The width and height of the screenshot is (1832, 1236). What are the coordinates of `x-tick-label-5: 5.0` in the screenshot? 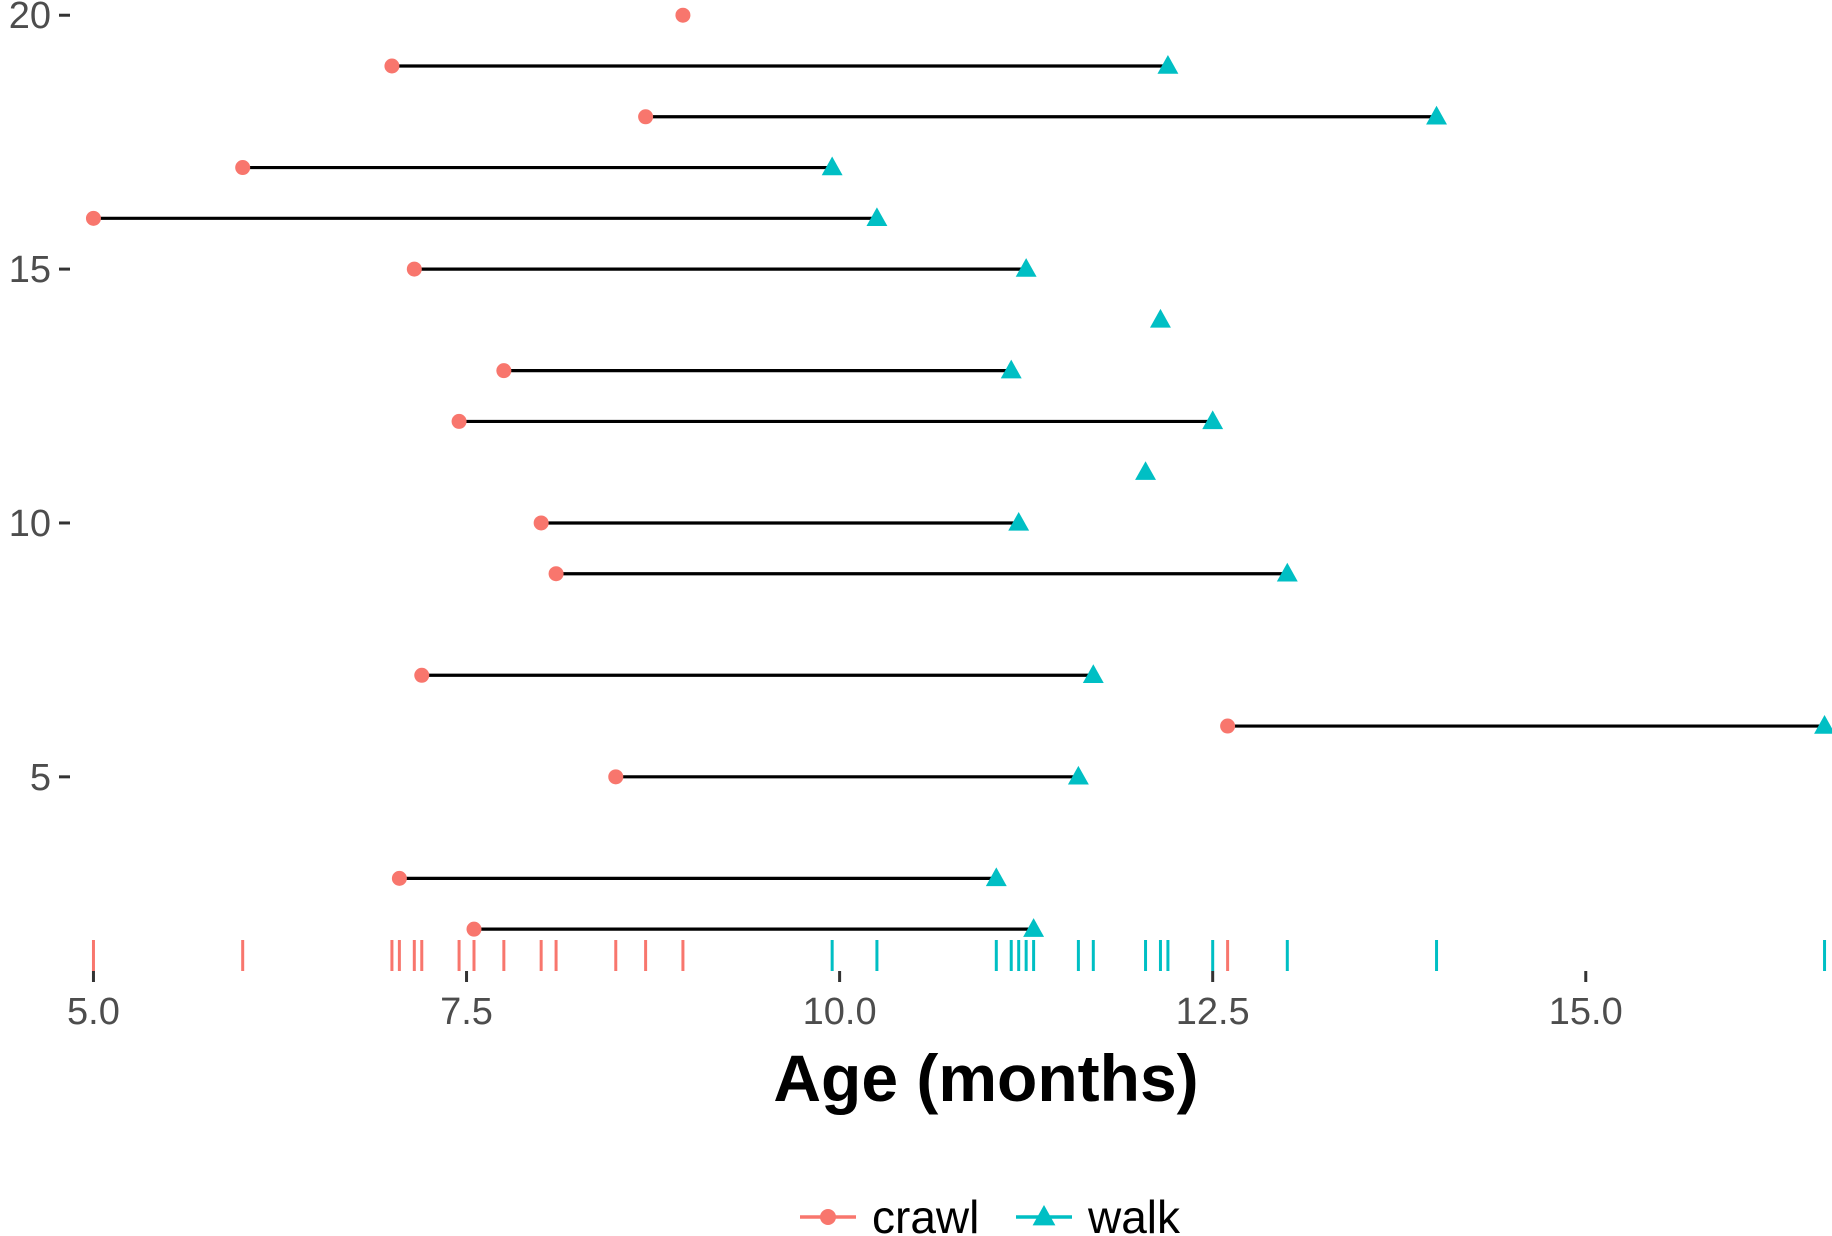 It's located at (93, 1012).